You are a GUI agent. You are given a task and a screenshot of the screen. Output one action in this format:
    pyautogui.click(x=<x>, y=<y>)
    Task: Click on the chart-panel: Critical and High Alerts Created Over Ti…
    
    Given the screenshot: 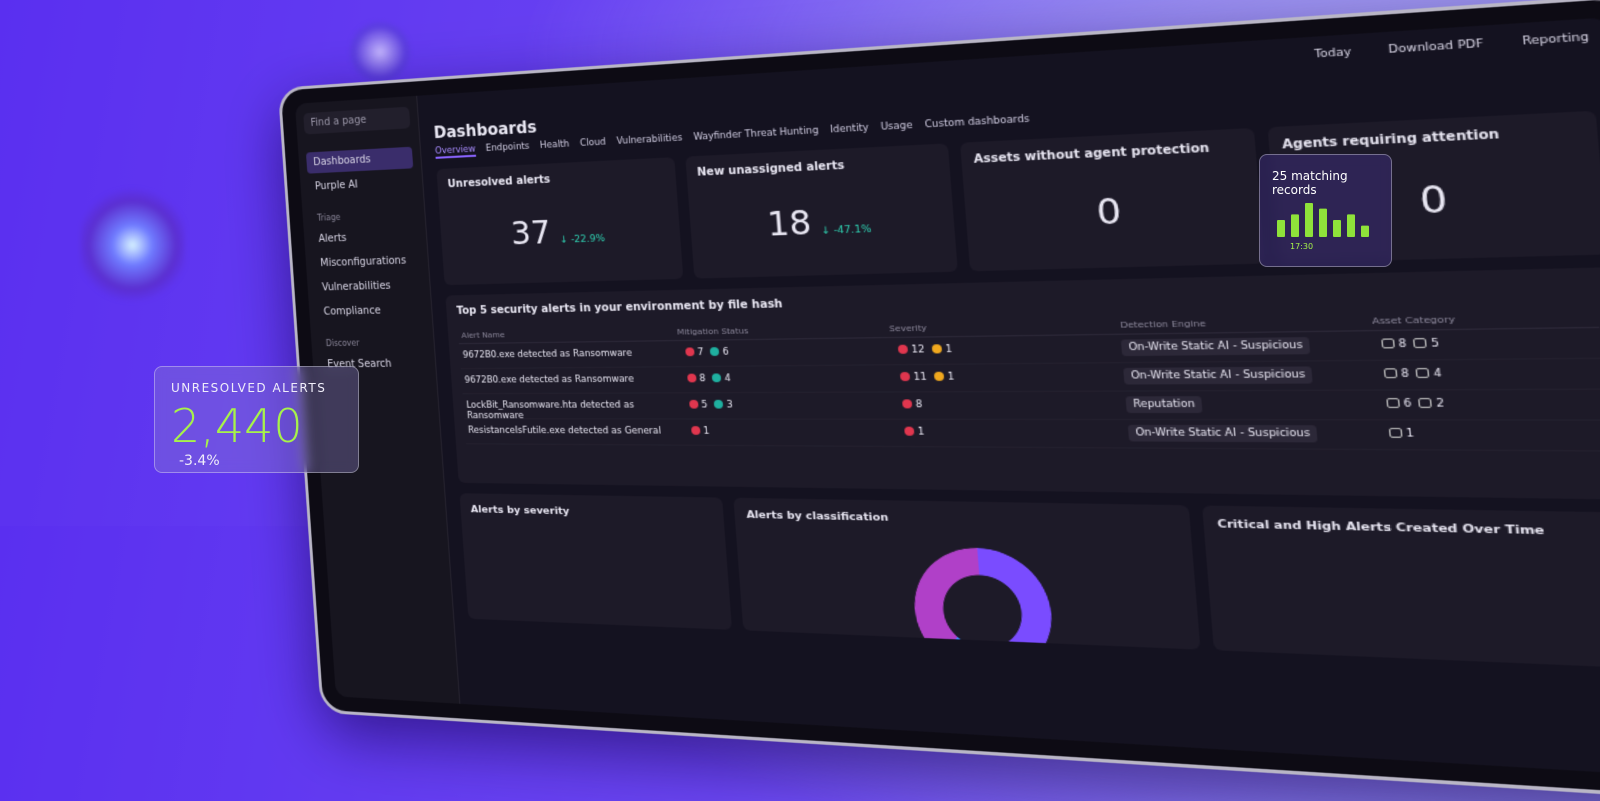 What is the action you would take?
    pyautogui.click(x=1401, y=587)
    